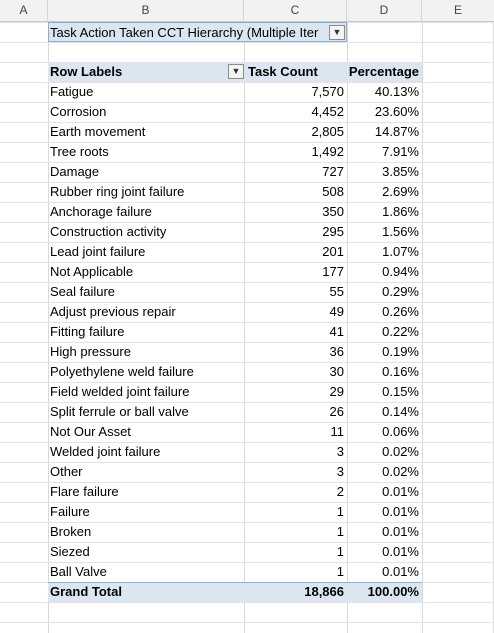  What do you see at coordinates (384, 10) in the screenshot?
I see `column-header-d: D` at bounding box center [384, 10].